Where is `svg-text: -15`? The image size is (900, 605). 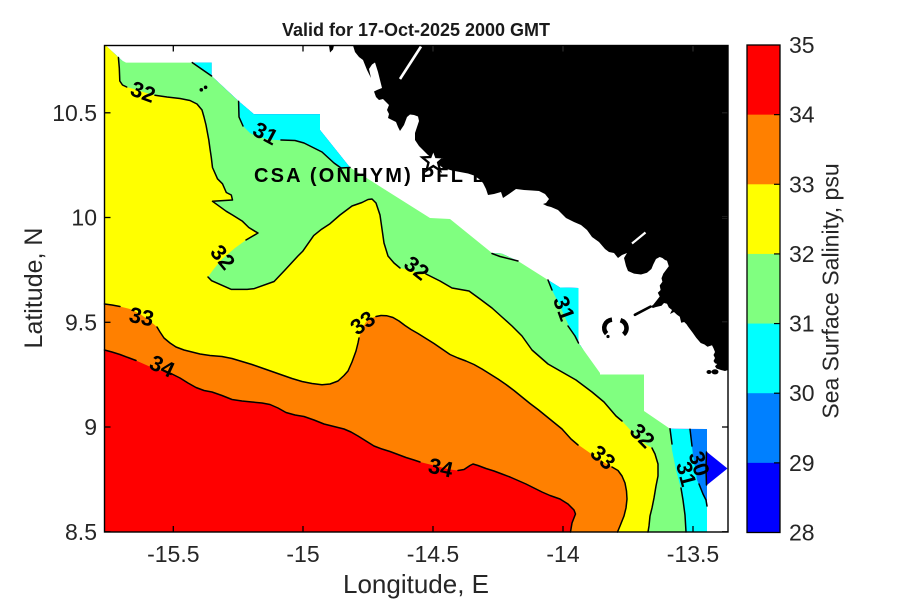
svg-text: -15 is located at coordinates (302, 554).